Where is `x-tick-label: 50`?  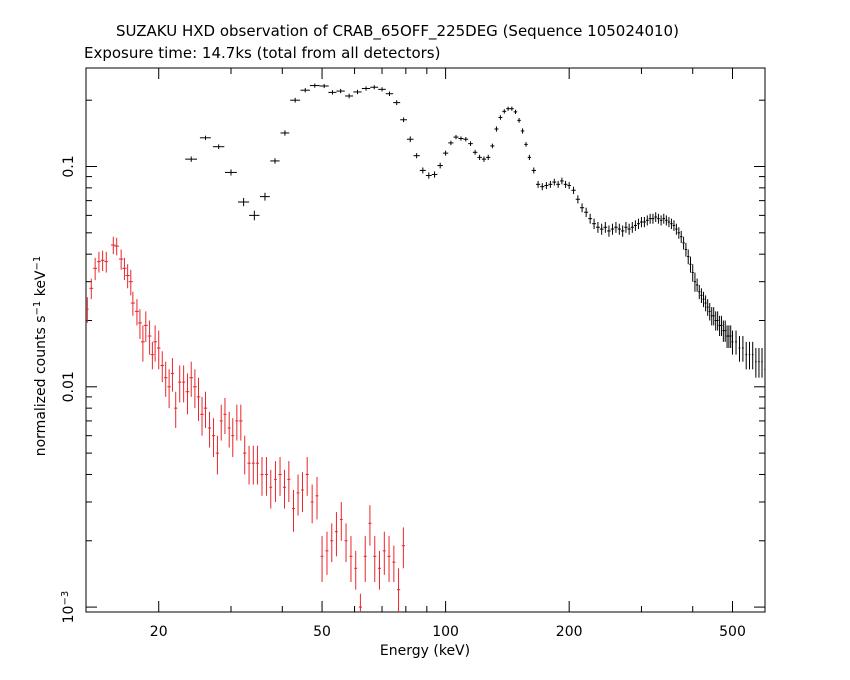 x-tick-label: 50 is located at coordinates (322, 632).